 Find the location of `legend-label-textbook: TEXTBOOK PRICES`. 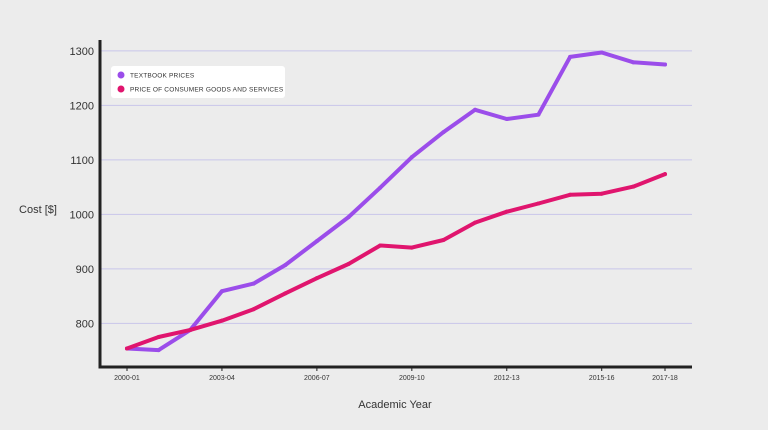

legend-label-textbook: TEXTBOOK PRICES is located at coordinates (162, 76).